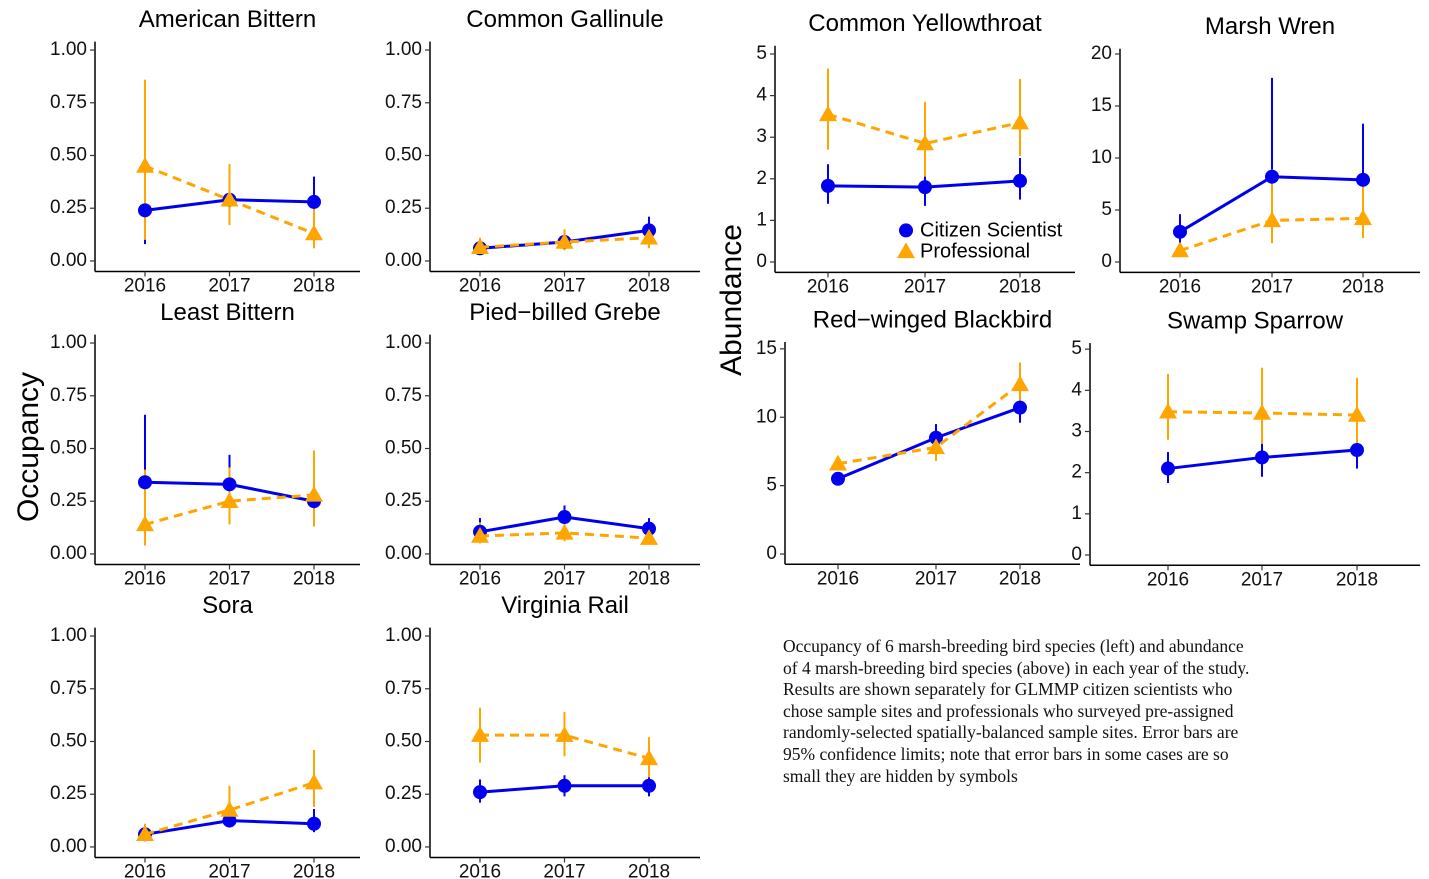  I want to click on panel-title: Swamp Sparrow, so click(1255, 320).